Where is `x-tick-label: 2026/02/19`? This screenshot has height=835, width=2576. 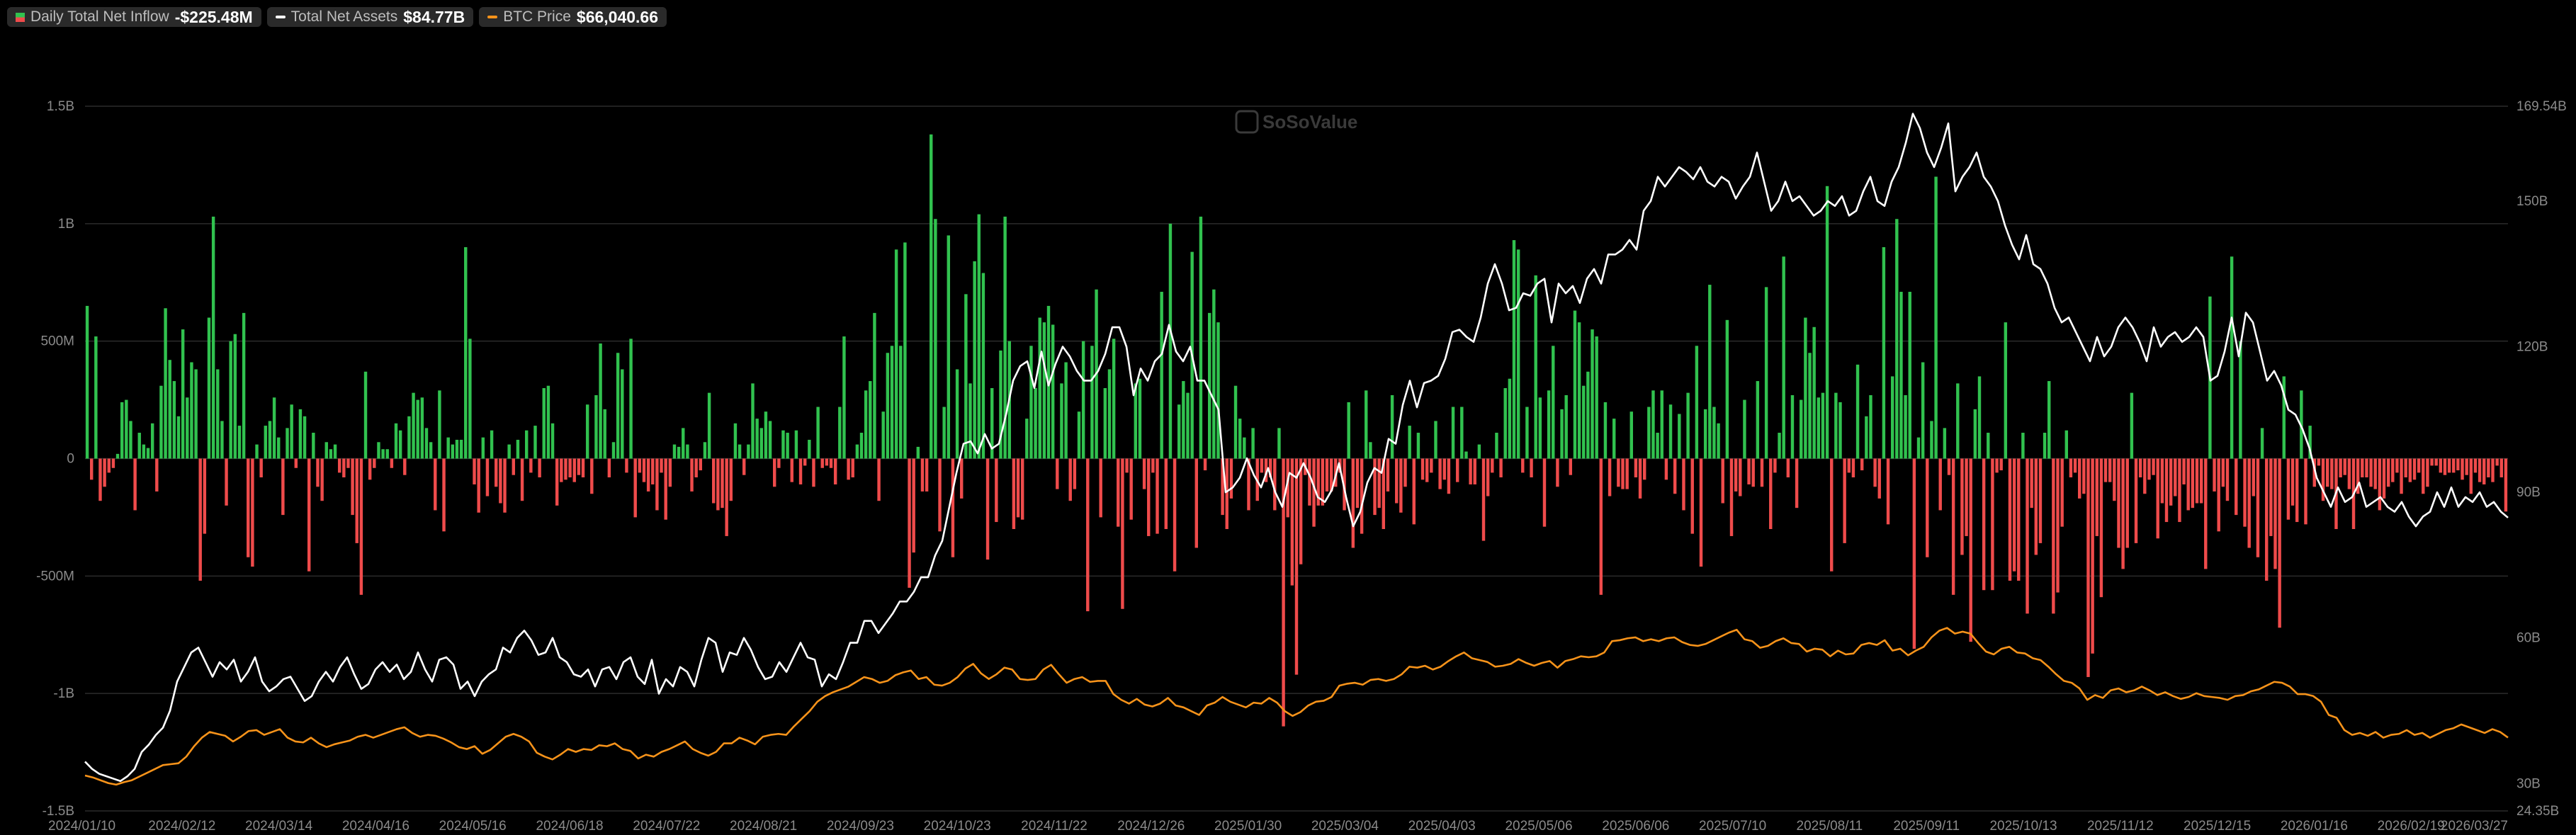 x-tick-label: 2026/02/19 is located at coordinates (2411, 826).